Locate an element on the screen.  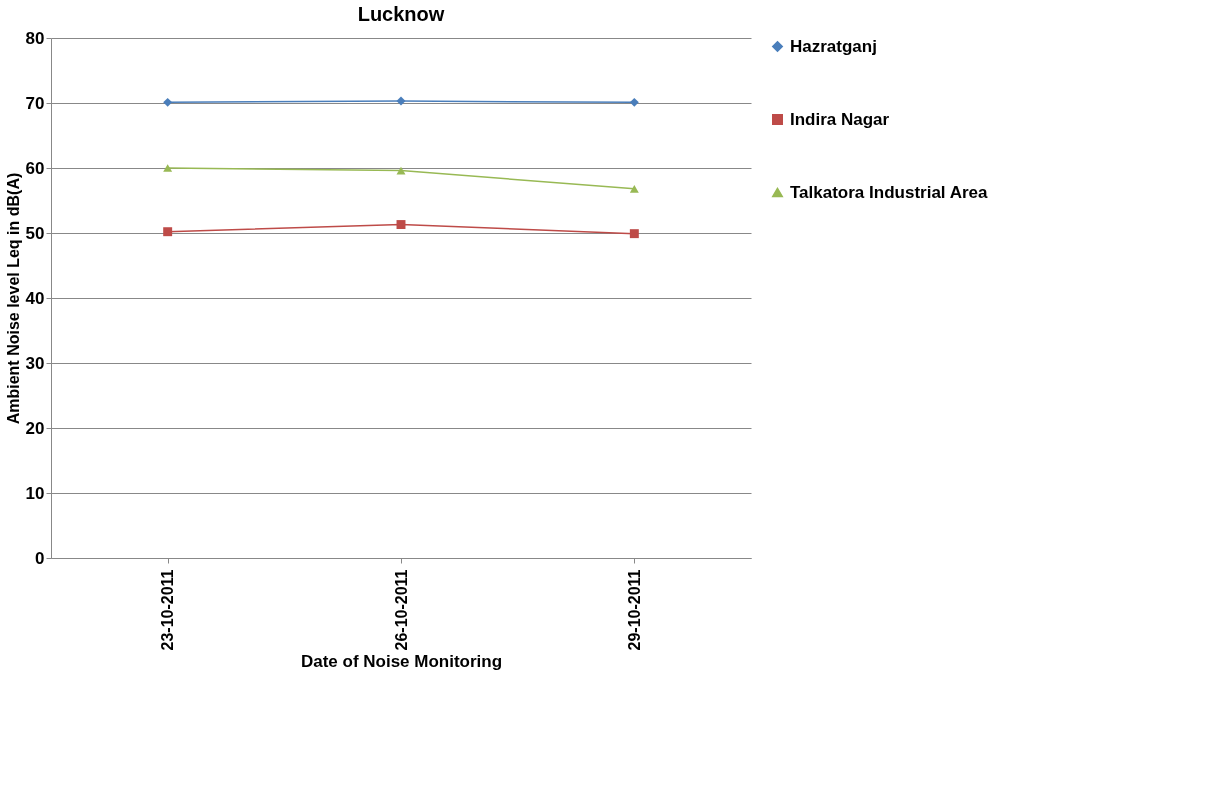
y-tick-label: 80 is located at coordinates (35, 38).